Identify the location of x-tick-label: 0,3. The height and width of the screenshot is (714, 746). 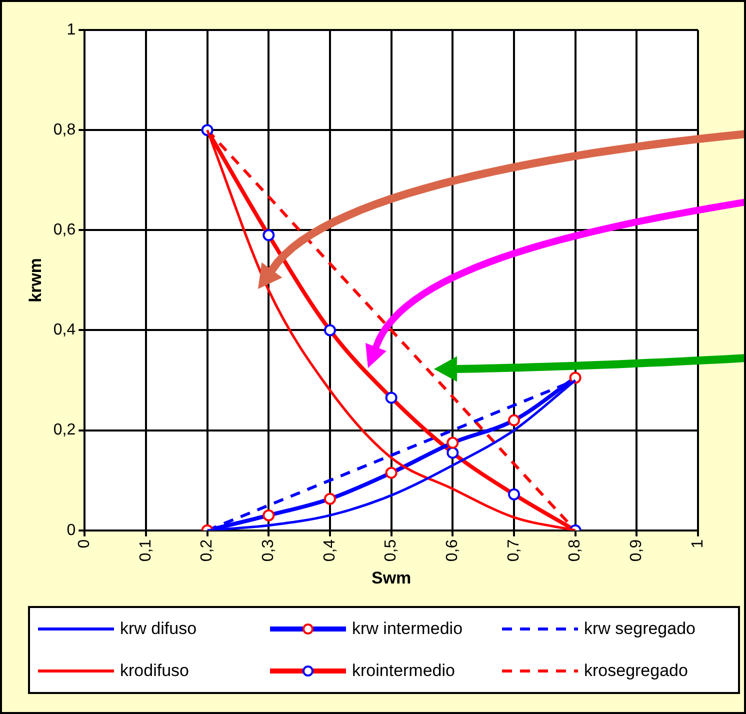
(269, 550).